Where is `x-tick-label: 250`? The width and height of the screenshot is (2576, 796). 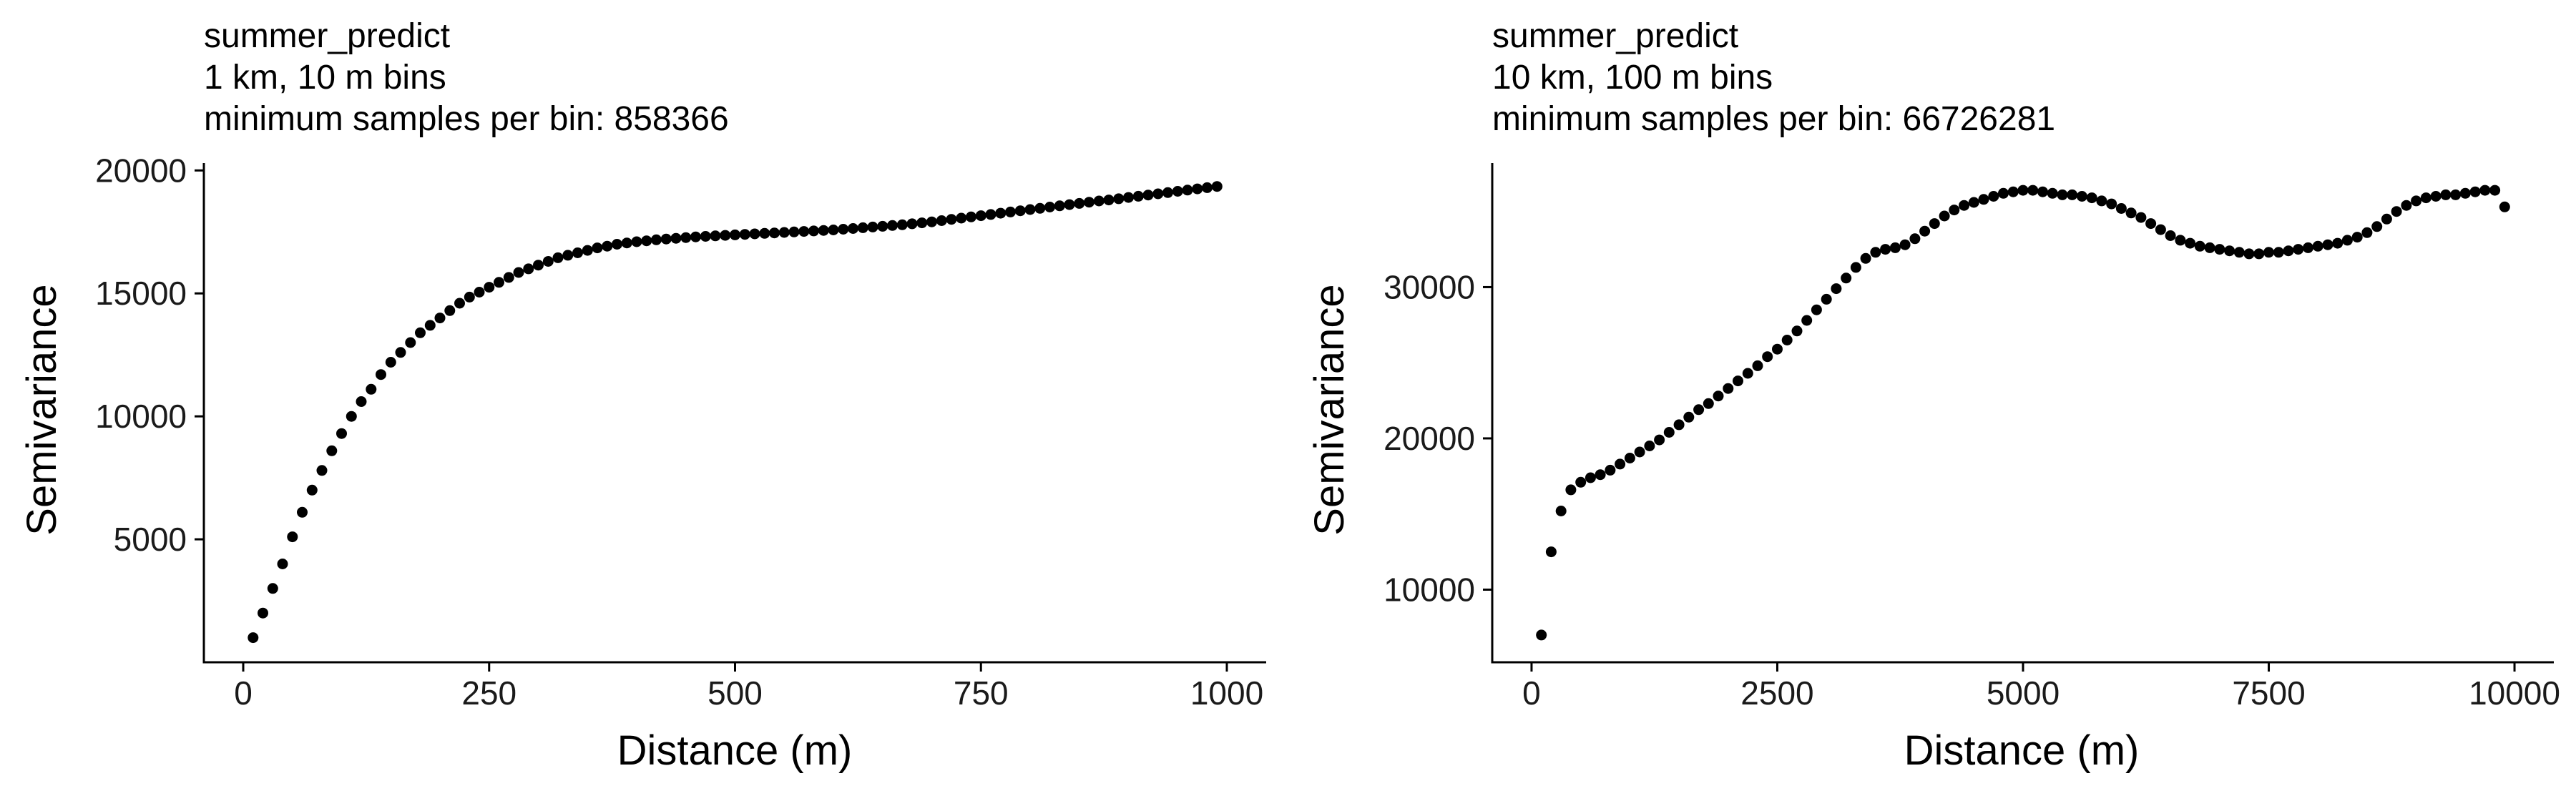 x-tick-label: 250 is located at coordinates (489, 693).